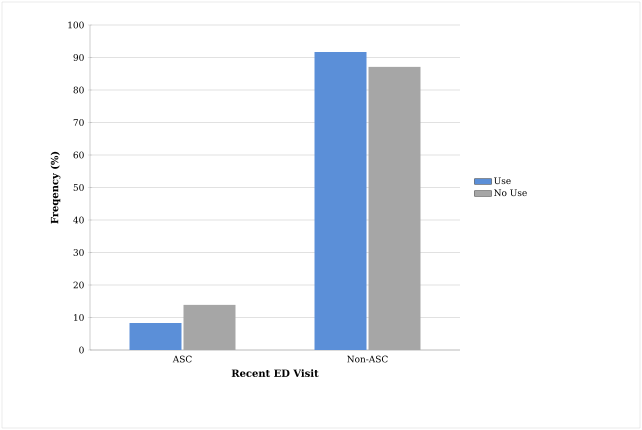  What do you see at coordinates (275, 373) in the screenshot?
I see `x-axis-title: Recent ED Visit` at bounding box center [275, 373].